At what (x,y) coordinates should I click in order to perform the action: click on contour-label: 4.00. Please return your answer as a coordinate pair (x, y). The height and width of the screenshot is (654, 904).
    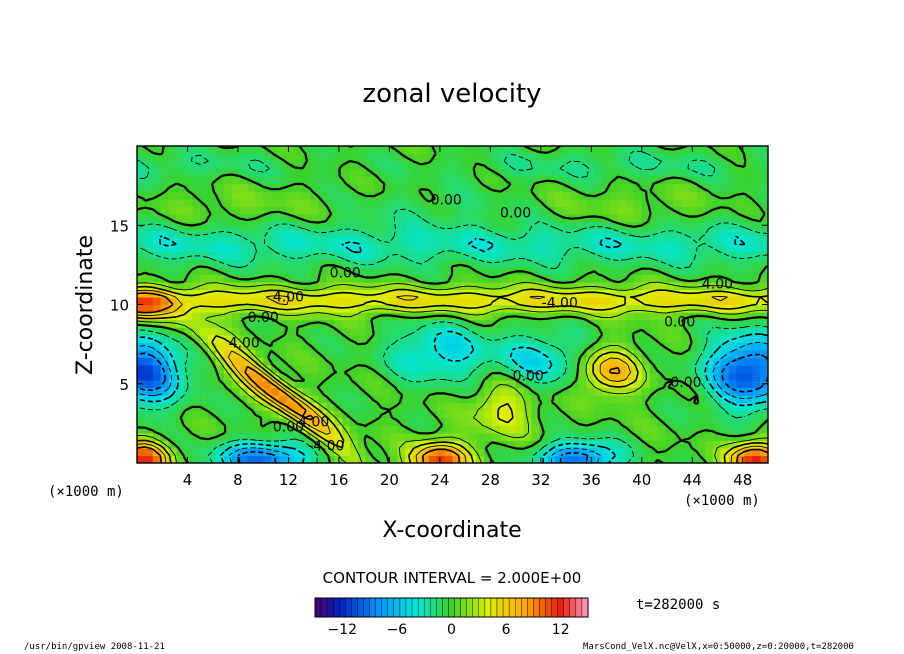
    Looking at the image, I should click on (717, 285).